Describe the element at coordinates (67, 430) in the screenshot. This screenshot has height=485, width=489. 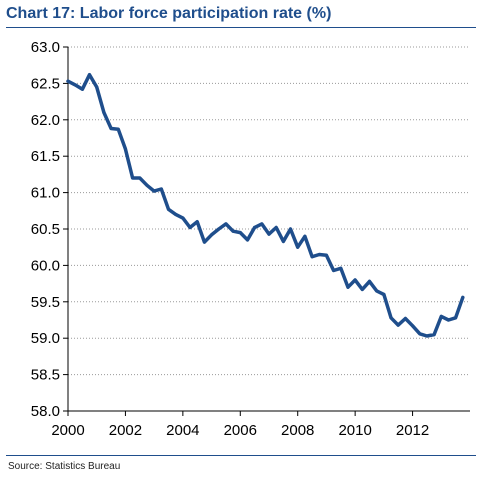
I see `x-tick-label: 2000` at that location.